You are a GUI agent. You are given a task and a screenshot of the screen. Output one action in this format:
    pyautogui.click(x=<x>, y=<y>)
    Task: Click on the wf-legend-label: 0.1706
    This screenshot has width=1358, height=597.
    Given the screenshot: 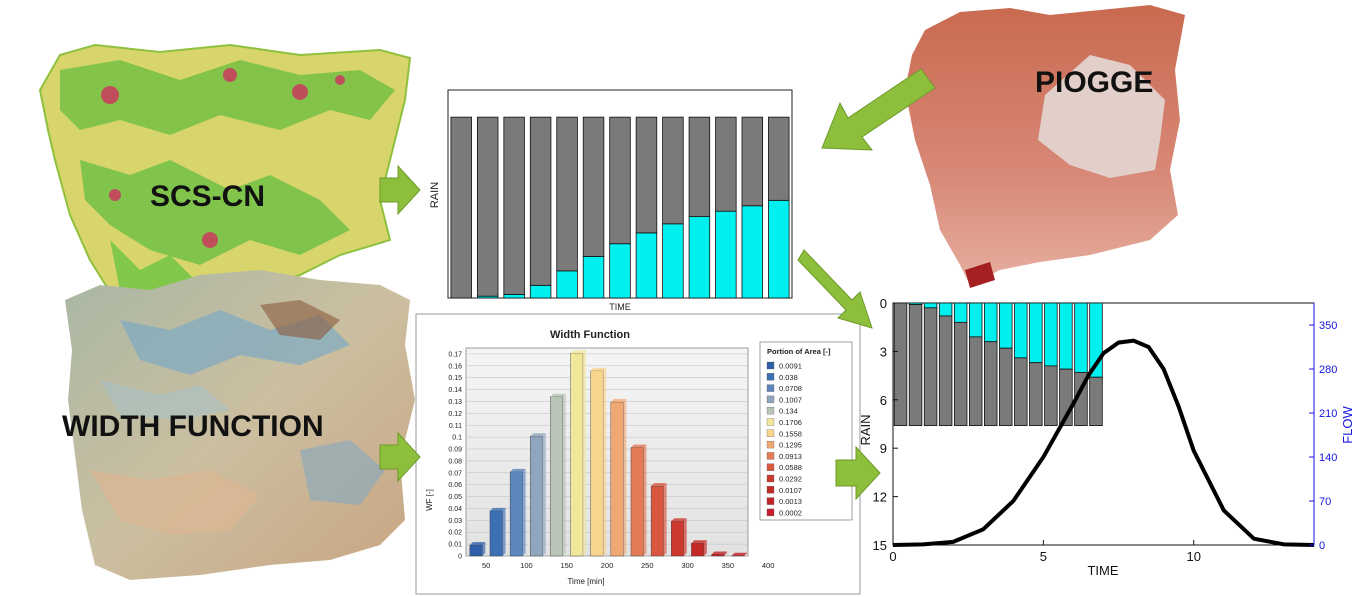 What is the action you would take?
    pyautogui.click(x=790, y=422)
    